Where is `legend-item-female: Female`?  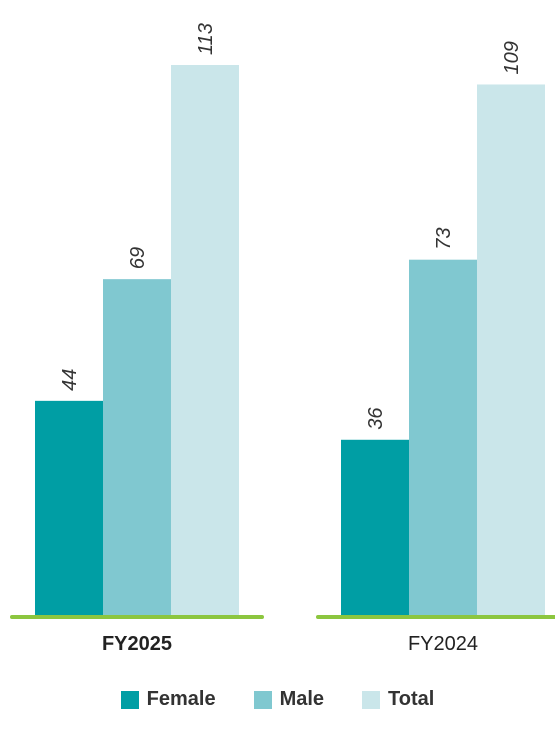 legend-item-female: Female is located at coordinates (168, 699).